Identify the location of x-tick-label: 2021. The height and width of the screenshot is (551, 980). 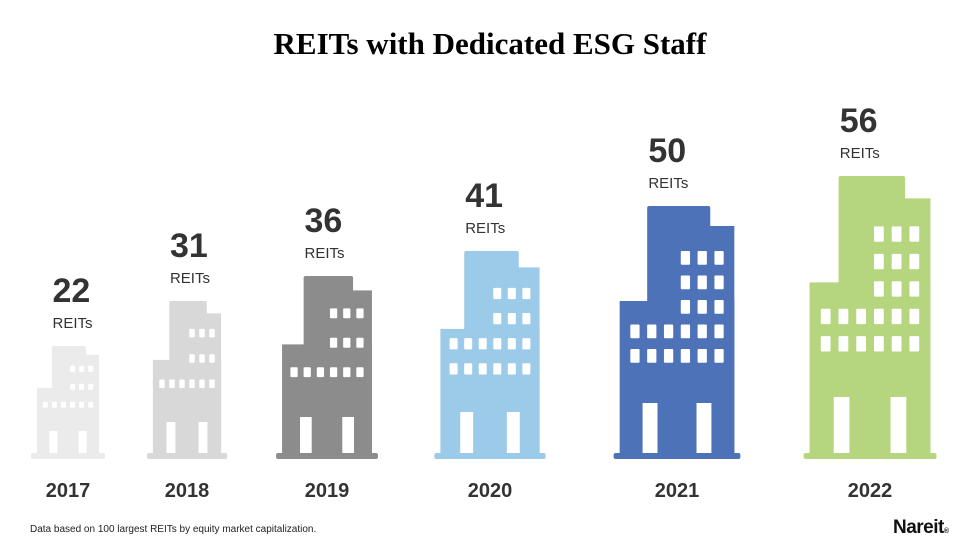
(677, 491).